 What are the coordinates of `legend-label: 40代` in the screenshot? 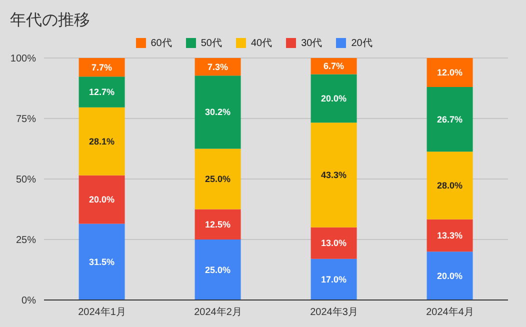 It's located at (261, 43).